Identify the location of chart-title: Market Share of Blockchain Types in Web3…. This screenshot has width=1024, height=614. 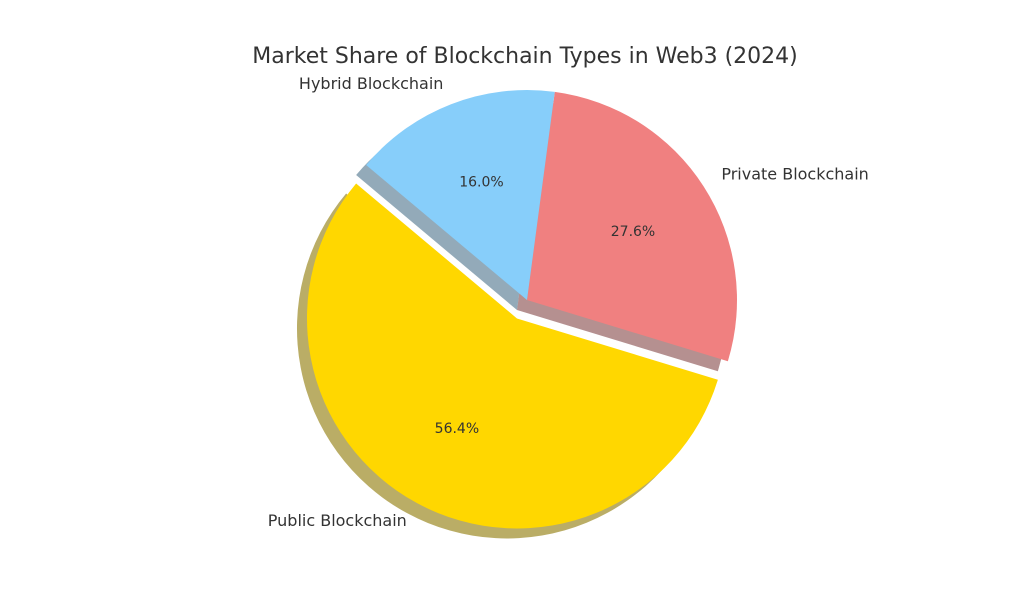
(525, 56).